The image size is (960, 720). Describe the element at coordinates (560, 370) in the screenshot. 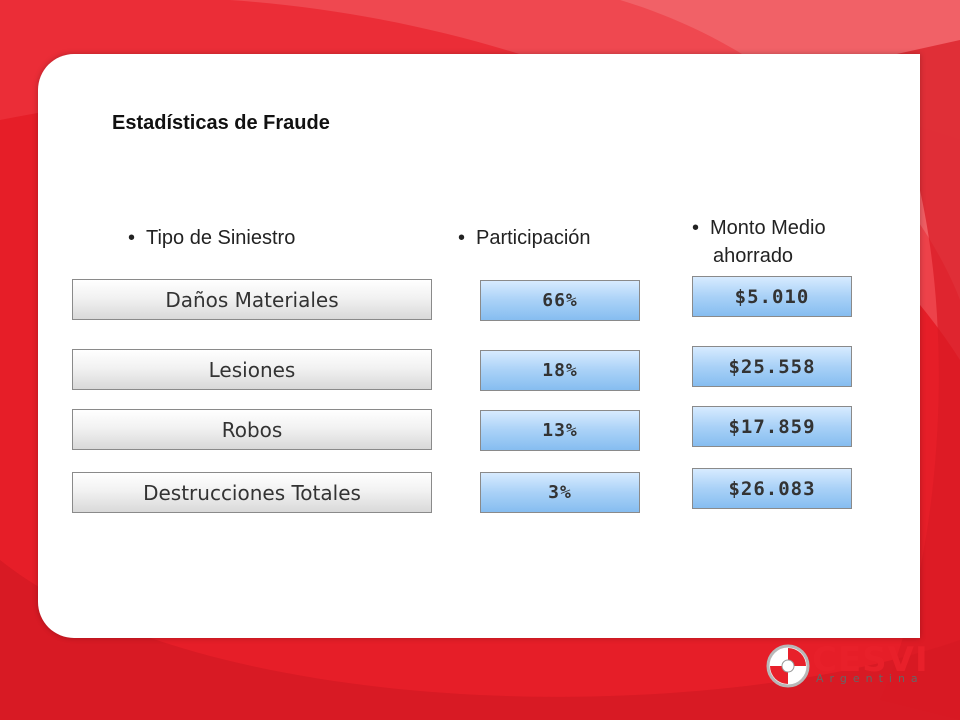

I see `participacion-box-lesiones: 18%` at that location.